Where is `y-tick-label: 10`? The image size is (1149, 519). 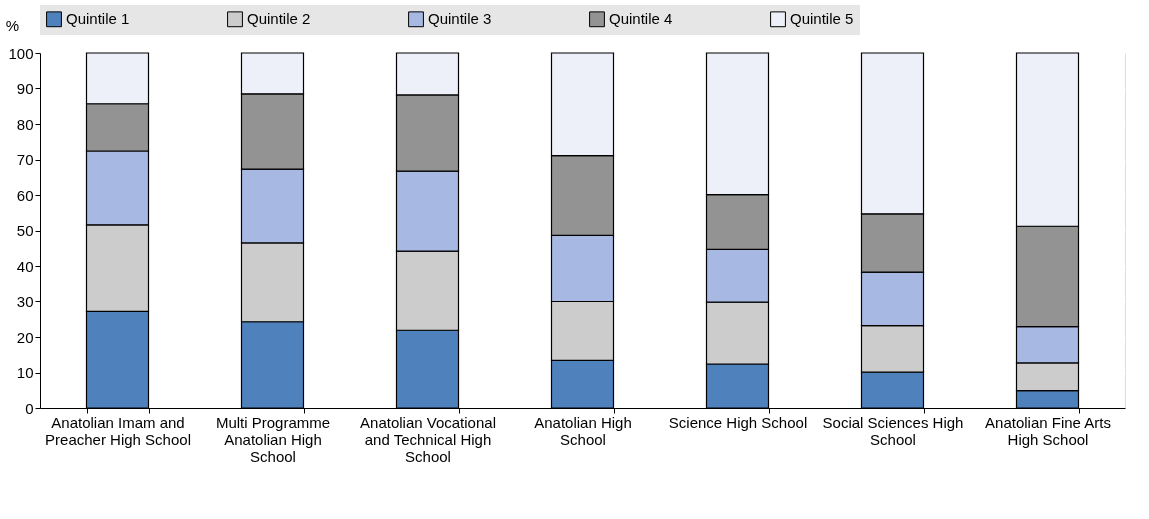 y-tick-label: 10 is located at coordinates (25, 372).